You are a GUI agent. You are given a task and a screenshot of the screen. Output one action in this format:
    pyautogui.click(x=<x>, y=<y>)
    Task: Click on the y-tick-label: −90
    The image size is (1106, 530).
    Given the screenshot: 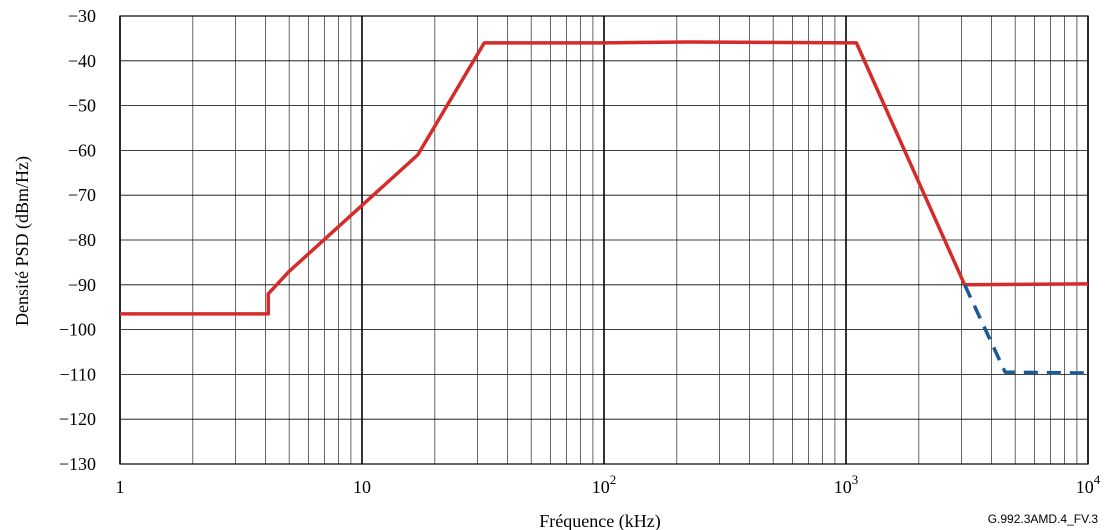 What is the action you would take?
    pyautogui.click(x=82, y=285)
    